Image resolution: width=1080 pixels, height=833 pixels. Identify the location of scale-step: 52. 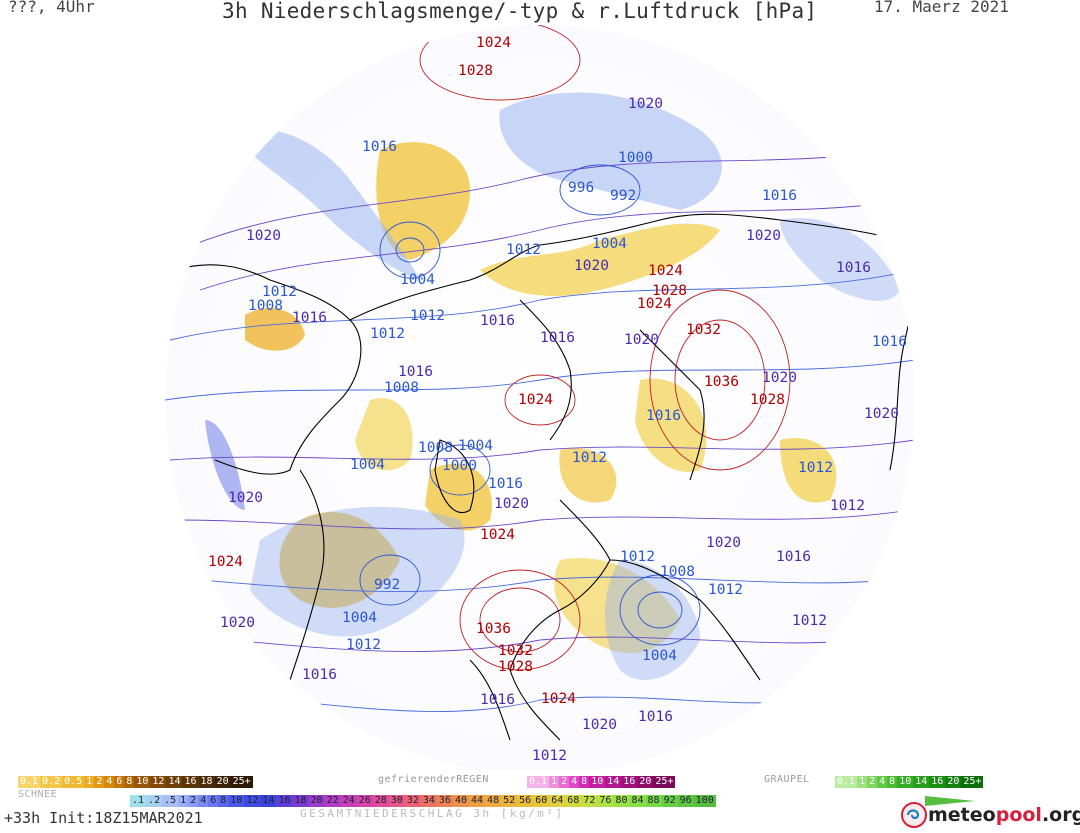
(509, 801).